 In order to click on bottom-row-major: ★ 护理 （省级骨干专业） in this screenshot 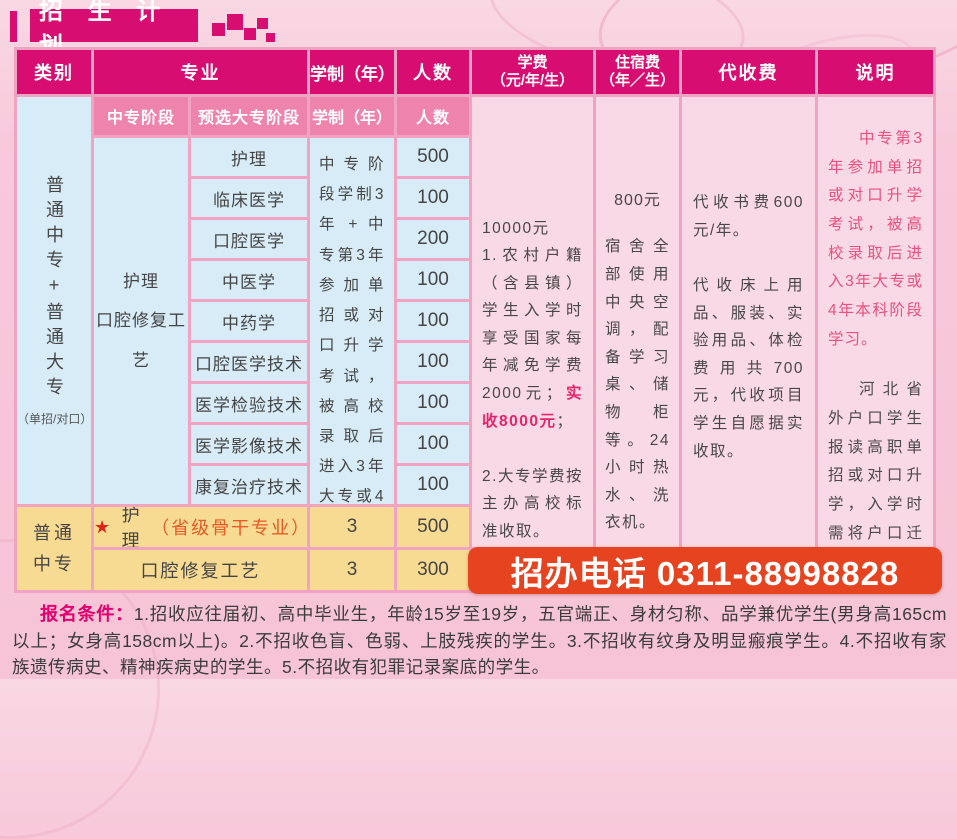, I will do `click(200, 527)`.